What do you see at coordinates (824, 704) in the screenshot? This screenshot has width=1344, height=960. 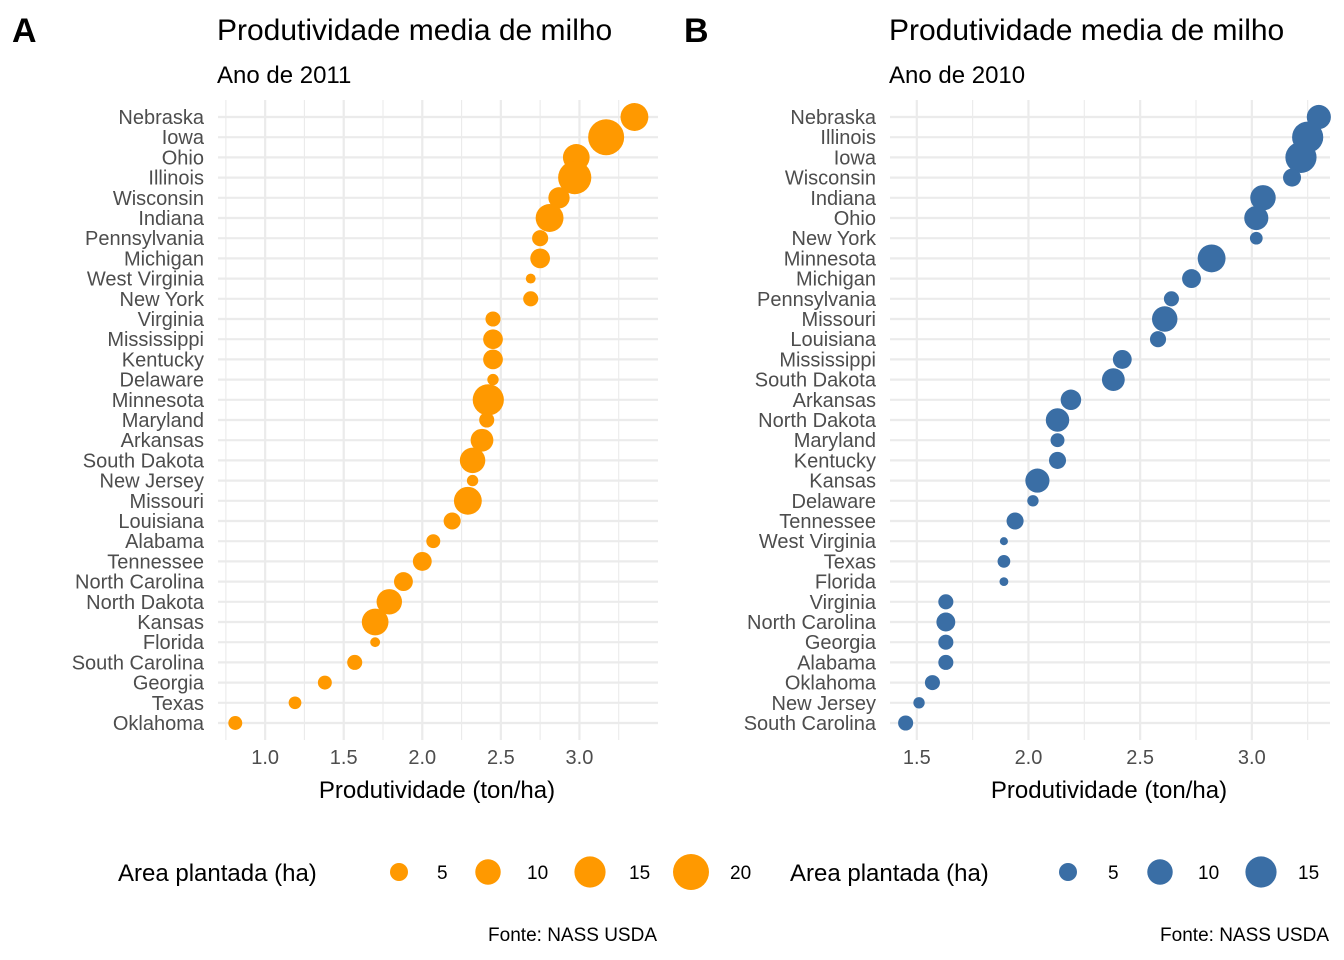 I see `y-tick-label: New Jersey` at bounding box center [824, 704].